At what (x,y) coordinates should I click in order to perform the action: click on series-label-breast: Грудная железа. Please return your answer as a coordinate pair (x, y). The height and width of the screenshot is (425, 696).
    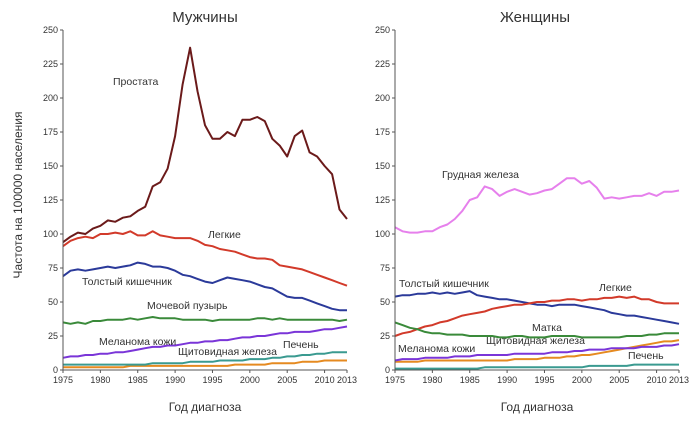
    Looking at the image, I should click on (480, 175).